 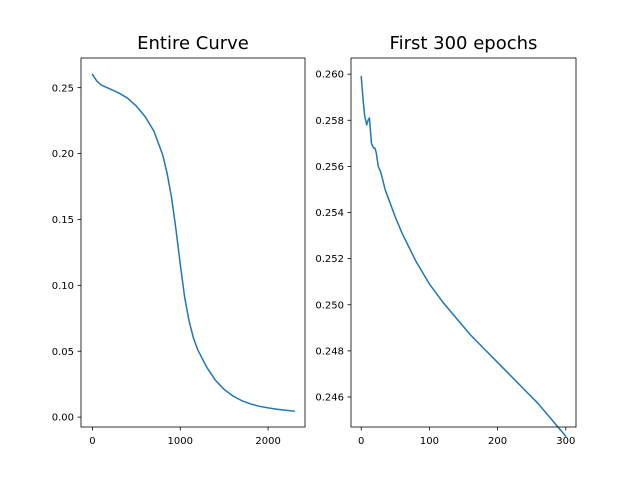 I want to click on y-tick-label: 0.248, so click(x=329, y=351).